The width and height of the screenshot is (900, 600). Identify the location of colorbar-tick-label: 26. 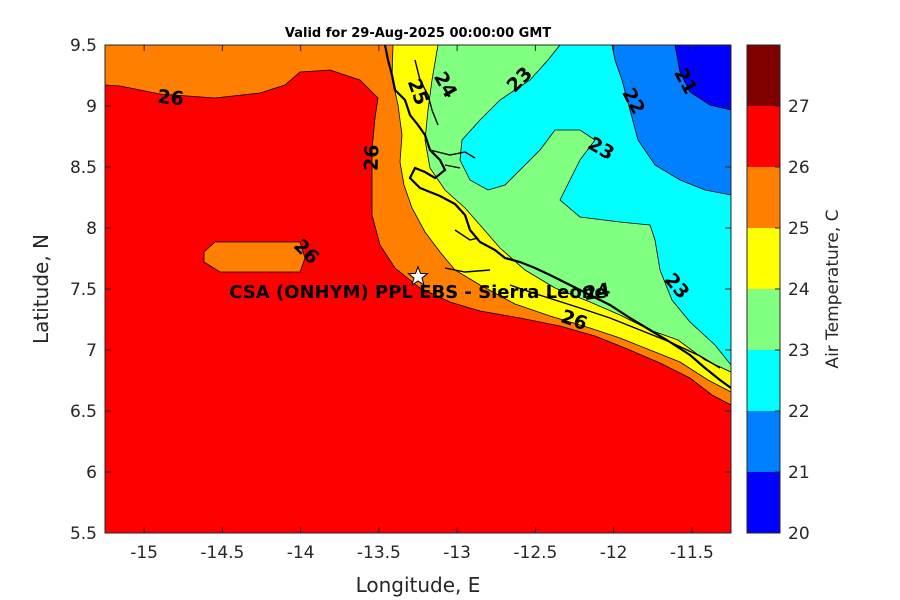
(799, 168).